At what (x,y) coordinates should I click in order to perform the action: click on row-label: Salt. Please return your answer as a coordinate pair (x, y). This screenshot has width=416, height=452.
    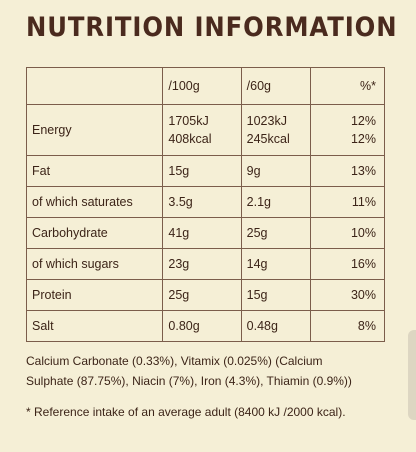
    Looking at the image, I should click on (94, 326).